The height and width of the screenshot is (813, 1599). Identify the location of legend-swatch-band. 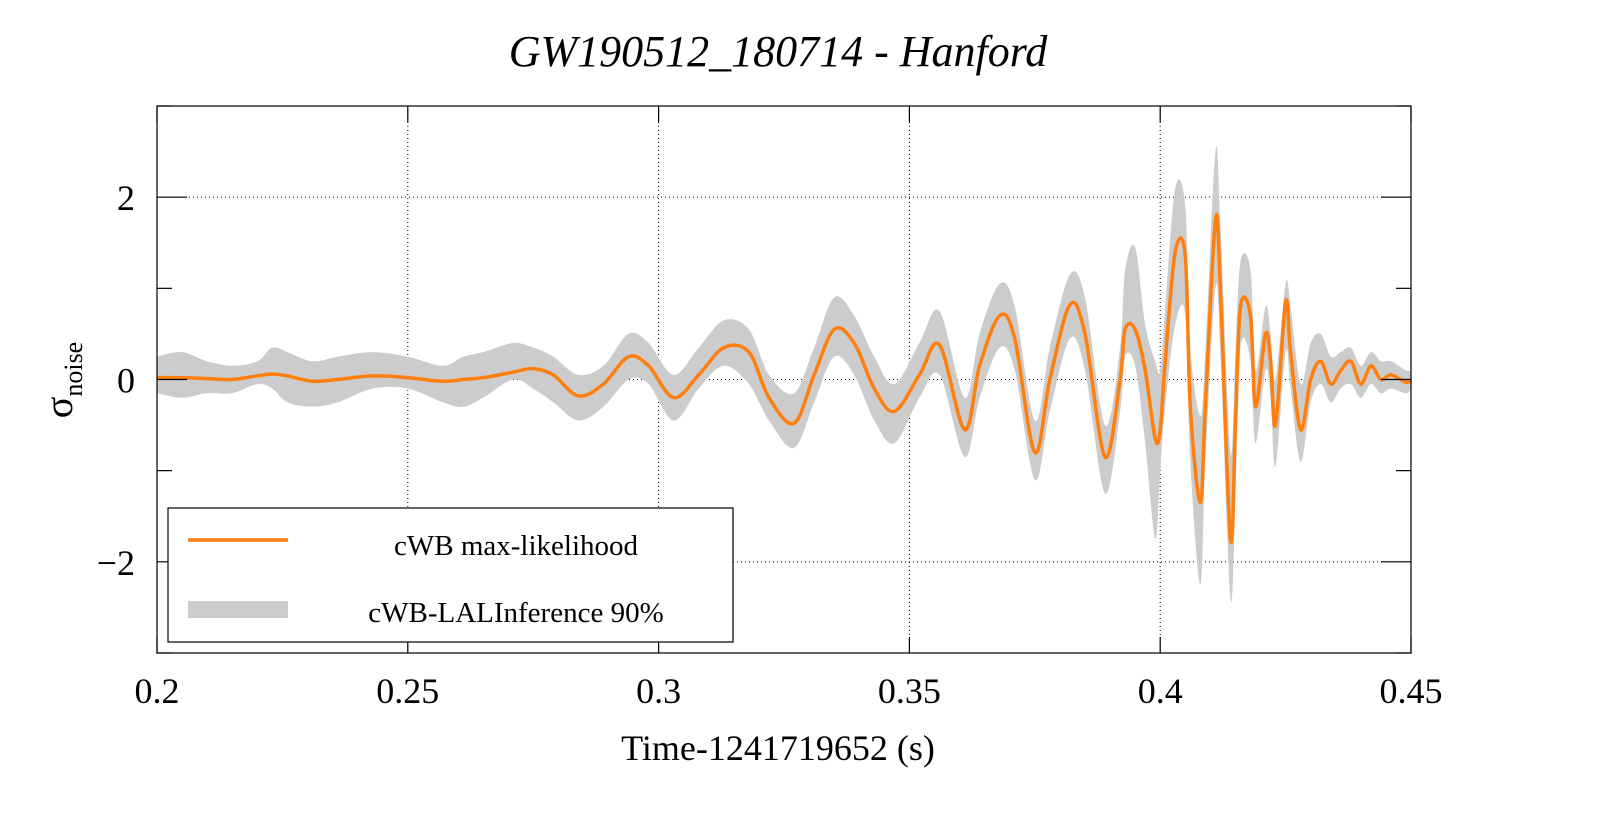
(238, 609).